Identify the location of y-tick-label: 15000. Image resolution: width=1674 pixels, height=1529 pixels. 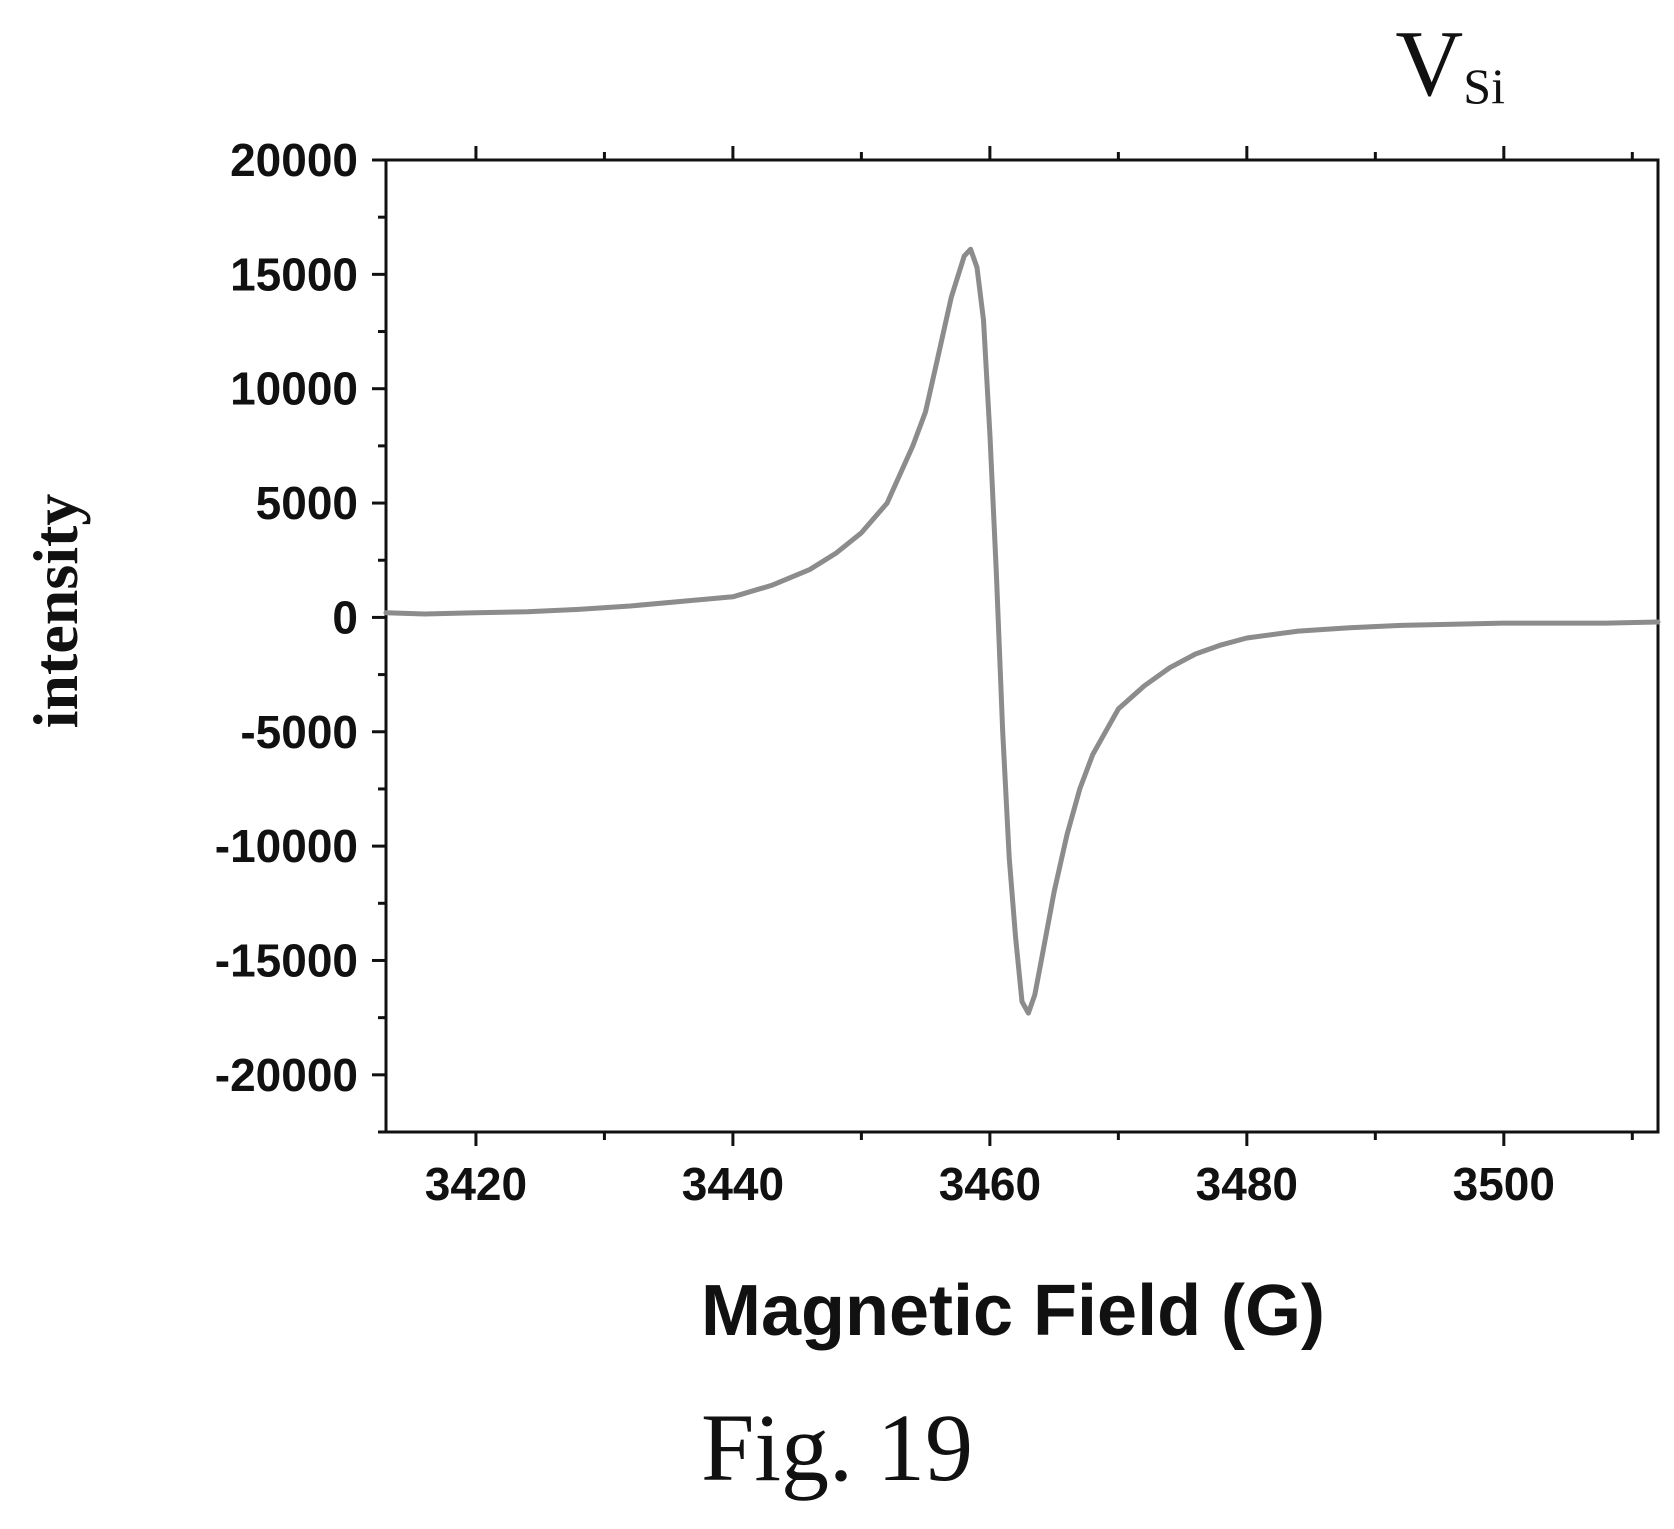
(294, 274).